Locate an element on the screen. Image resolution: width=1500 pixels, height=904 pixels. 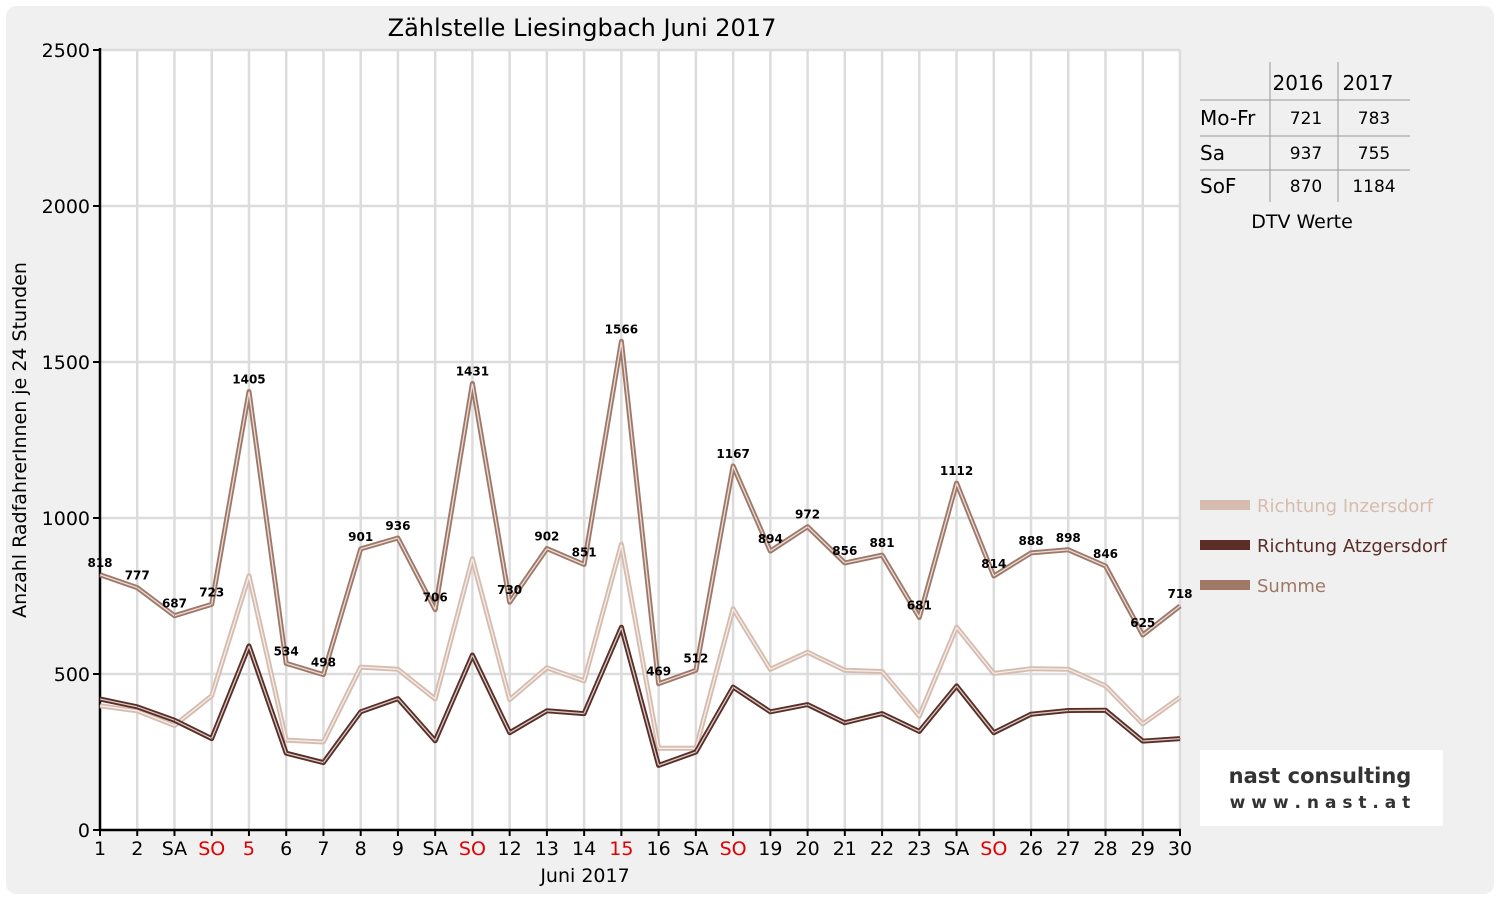
table-cell: 755 is located at coordinates (1374, 154).